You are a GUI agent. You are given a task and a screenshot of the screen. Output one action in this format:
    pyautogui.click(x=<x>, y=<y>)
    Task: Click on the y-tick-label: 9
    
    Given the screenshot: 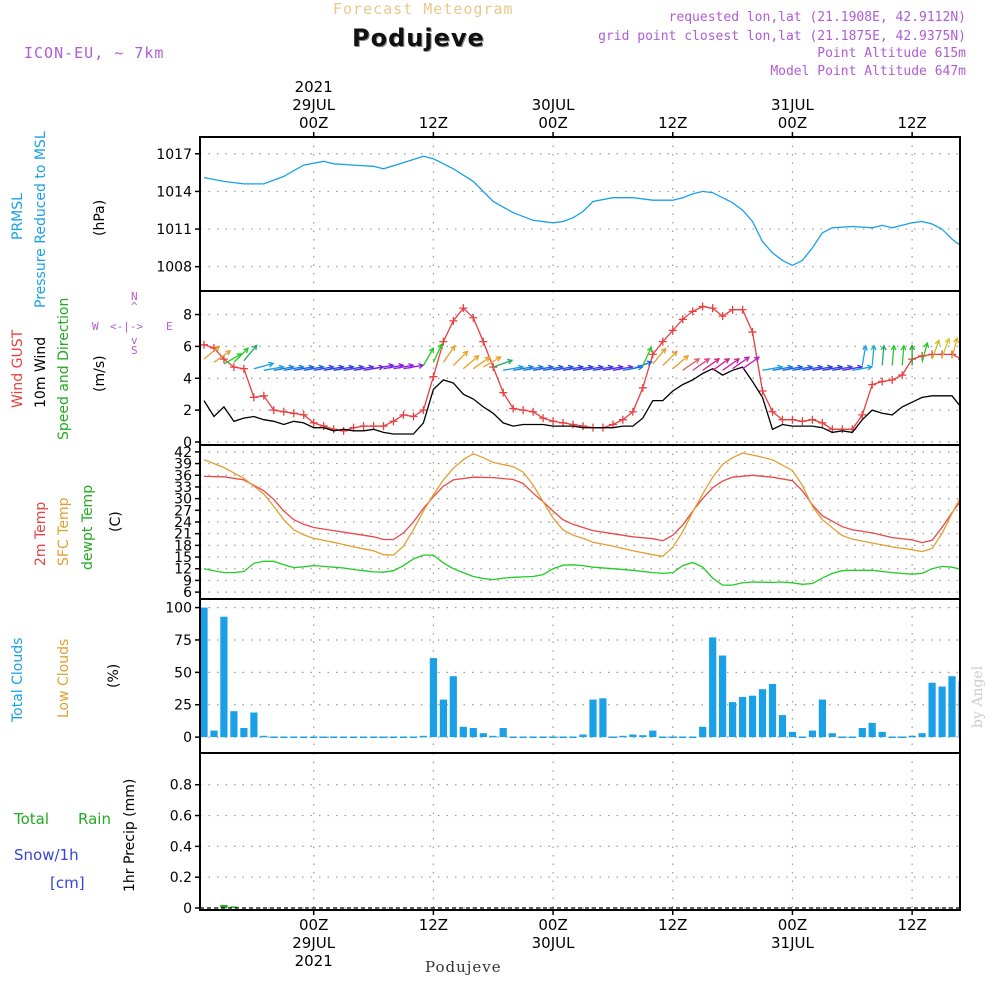 What is the action you would take?
    pyautogui.click(x=187, y=581)
    